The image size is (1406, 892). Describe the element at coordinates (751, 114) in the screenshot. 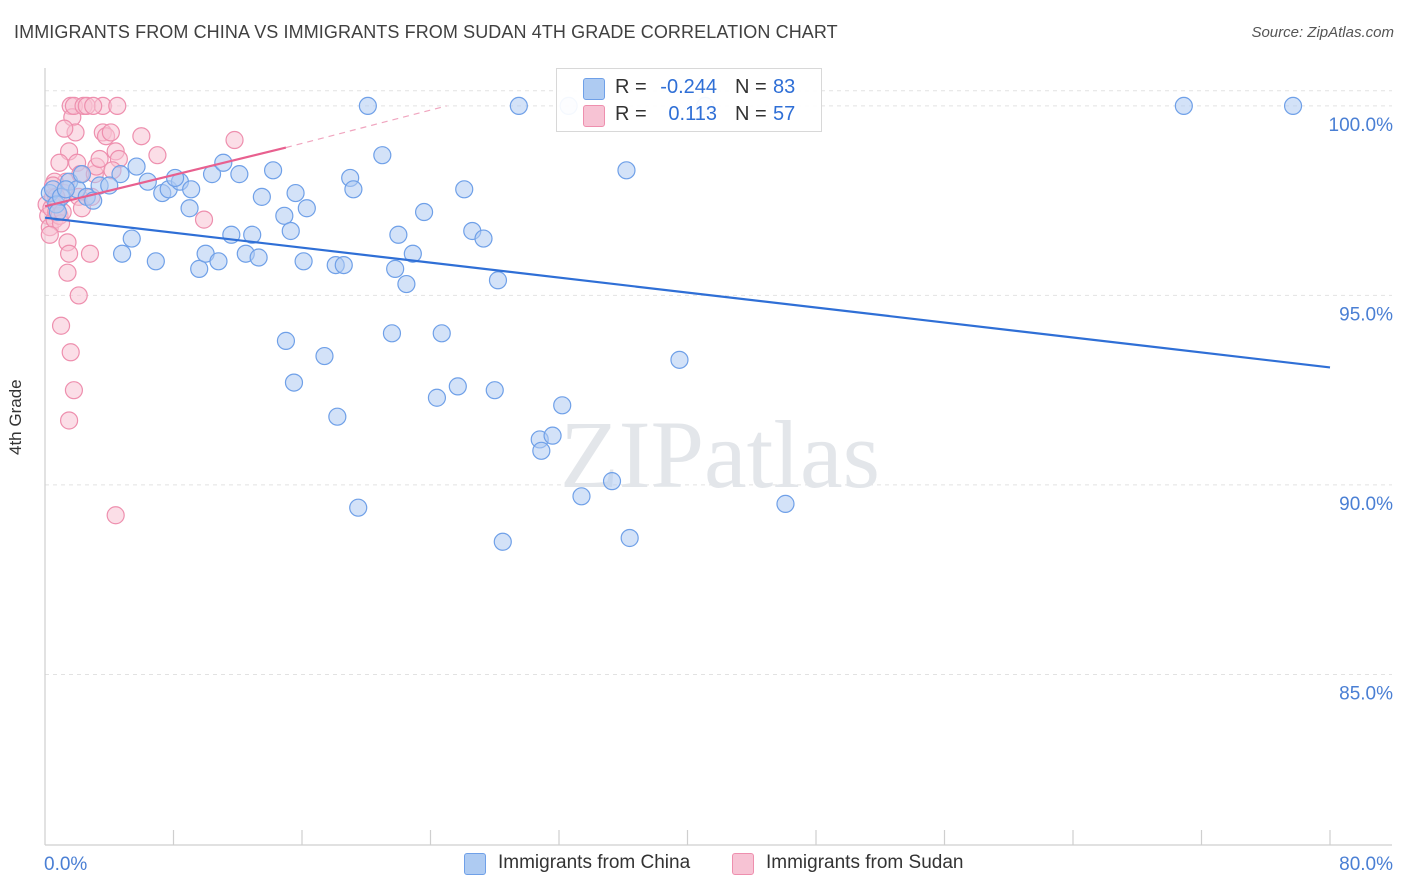

I see `n-label: N =` at that location.